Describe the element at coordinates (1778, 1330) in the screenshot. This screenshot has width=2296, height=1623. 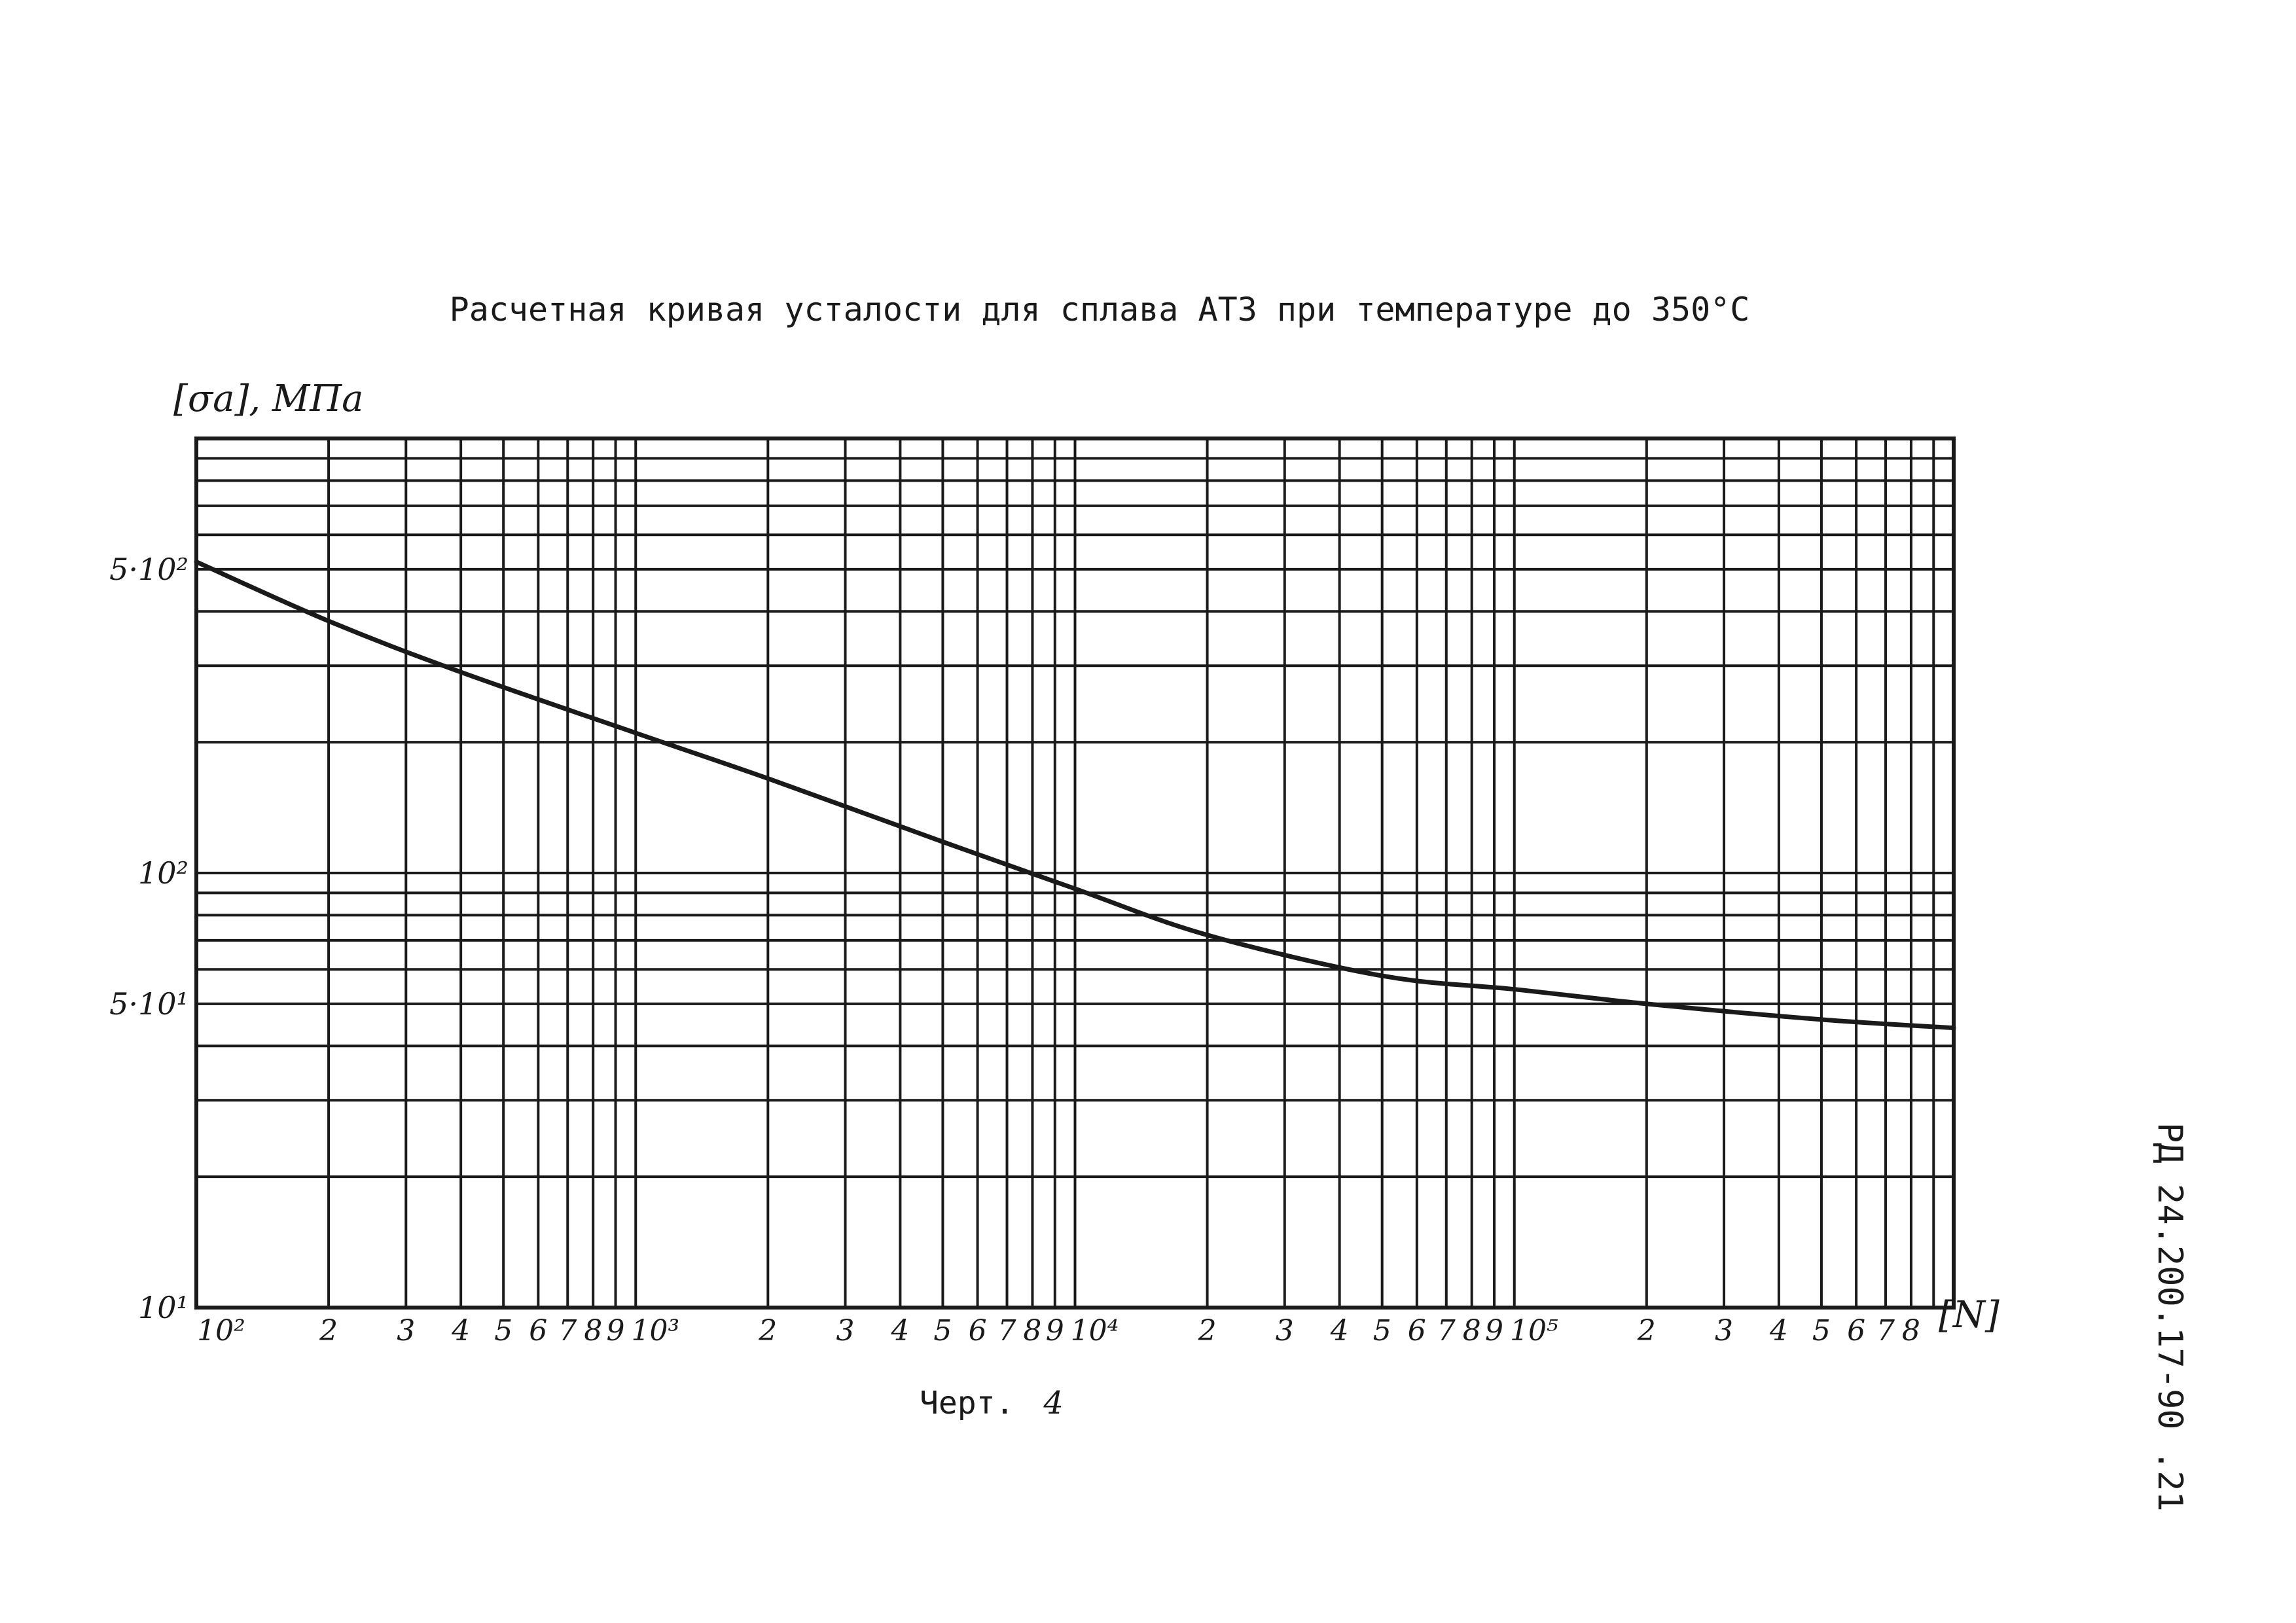
I see `x-tick-label-30: 4` at that location.